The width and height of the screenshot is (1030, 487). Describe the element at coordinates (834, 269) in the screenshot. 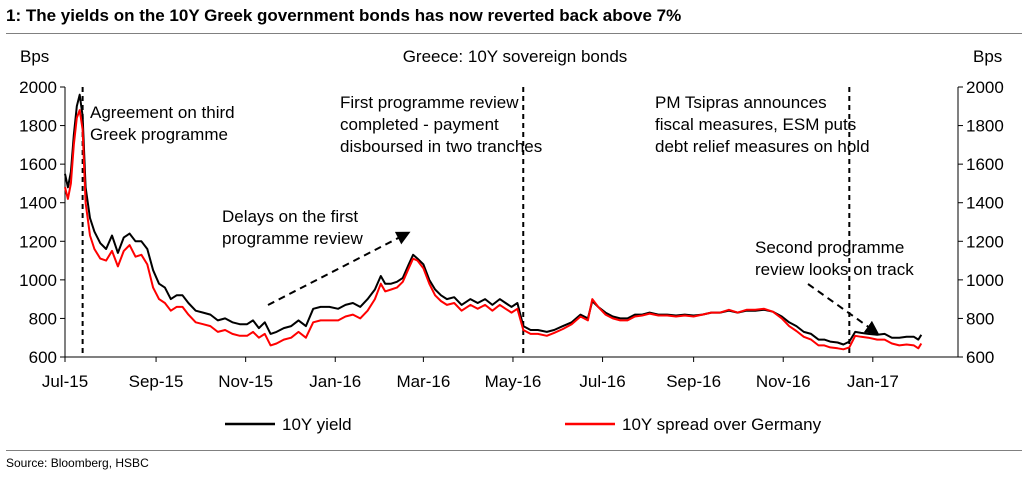

I see `ann-second-review-line: review looks on track` at that location.